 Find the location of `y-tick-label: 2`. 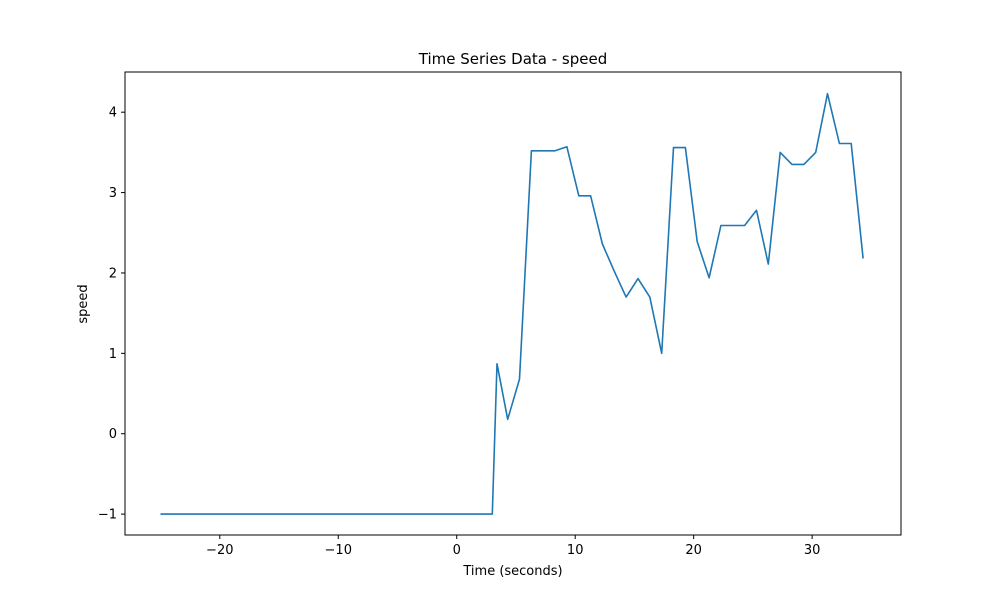

y-tick-label: 2 is located at coordinates (113, 273).